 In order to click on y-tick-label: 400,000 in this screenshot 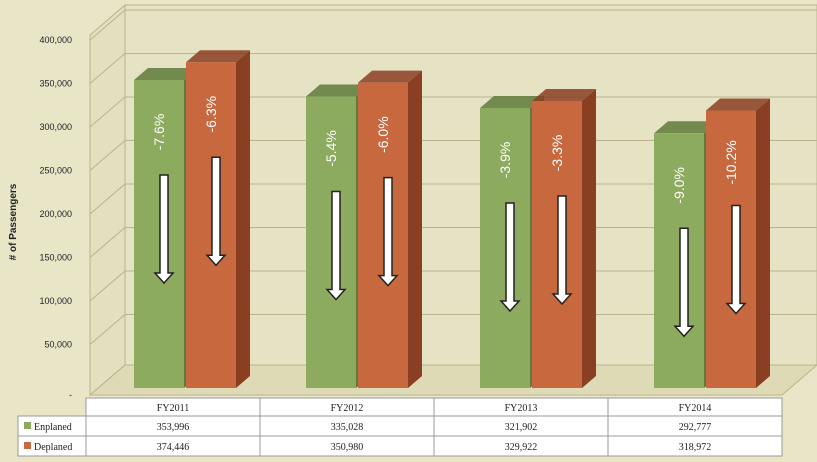, I will do `click(55, 40)`.